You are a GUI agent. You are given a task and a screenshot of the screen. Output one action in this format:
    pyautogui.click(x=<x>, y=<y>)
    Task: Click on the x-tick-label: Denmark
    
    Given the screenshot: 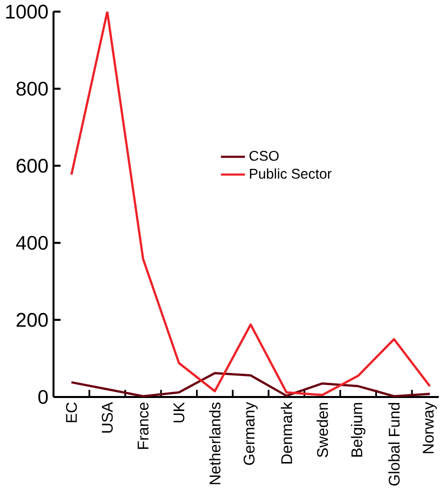 What is the action you would take?
    pyautogui.click(x=286, y=433)
    